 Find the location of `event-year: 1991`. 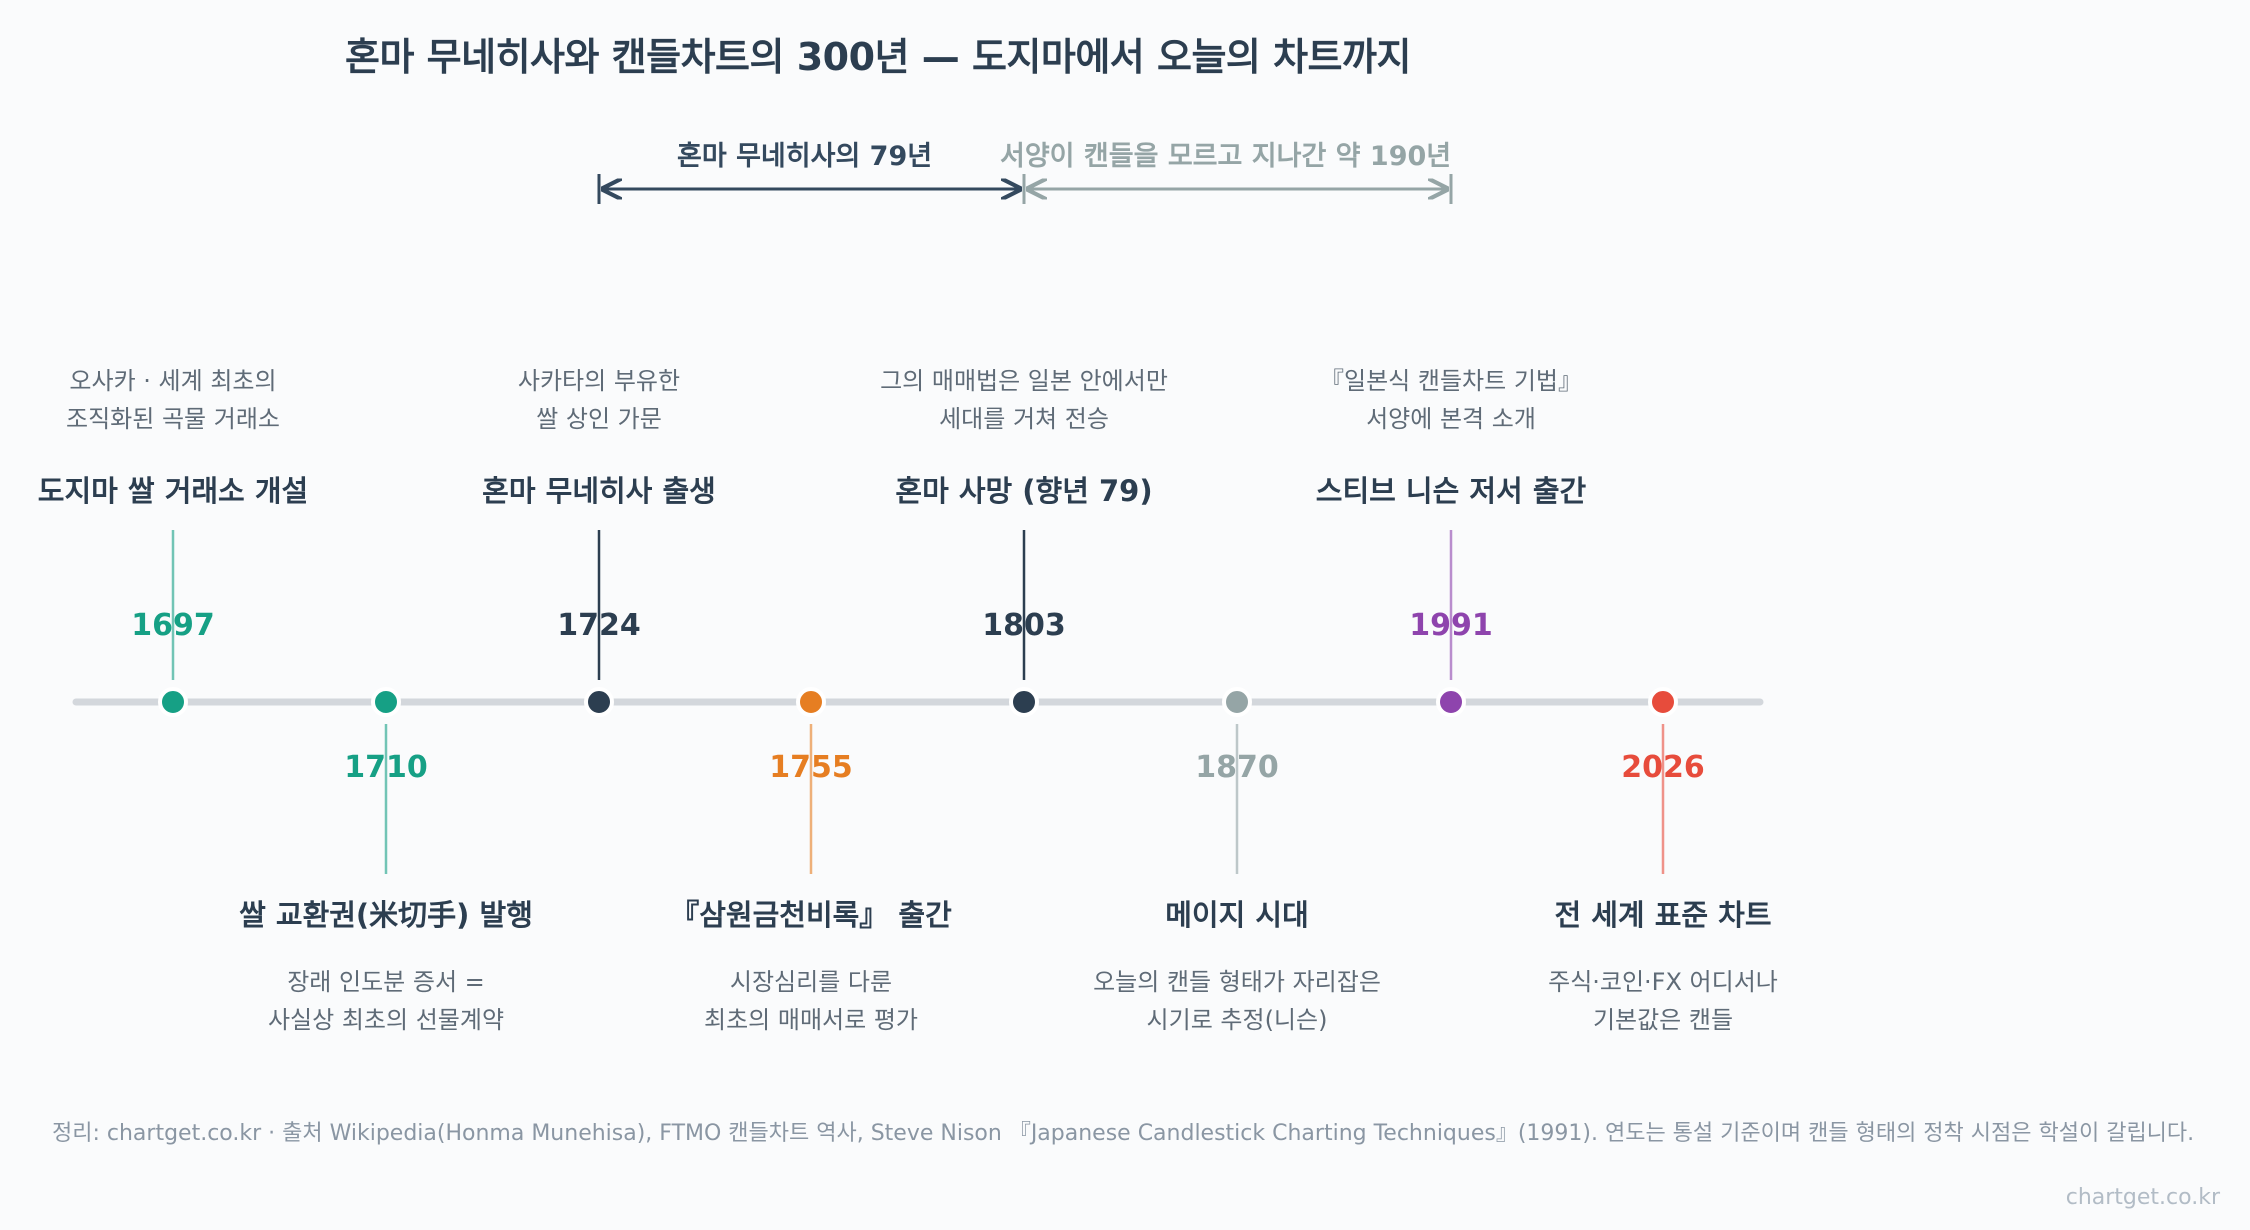

event-year: 1991 is located at coordinates (1451, 625).